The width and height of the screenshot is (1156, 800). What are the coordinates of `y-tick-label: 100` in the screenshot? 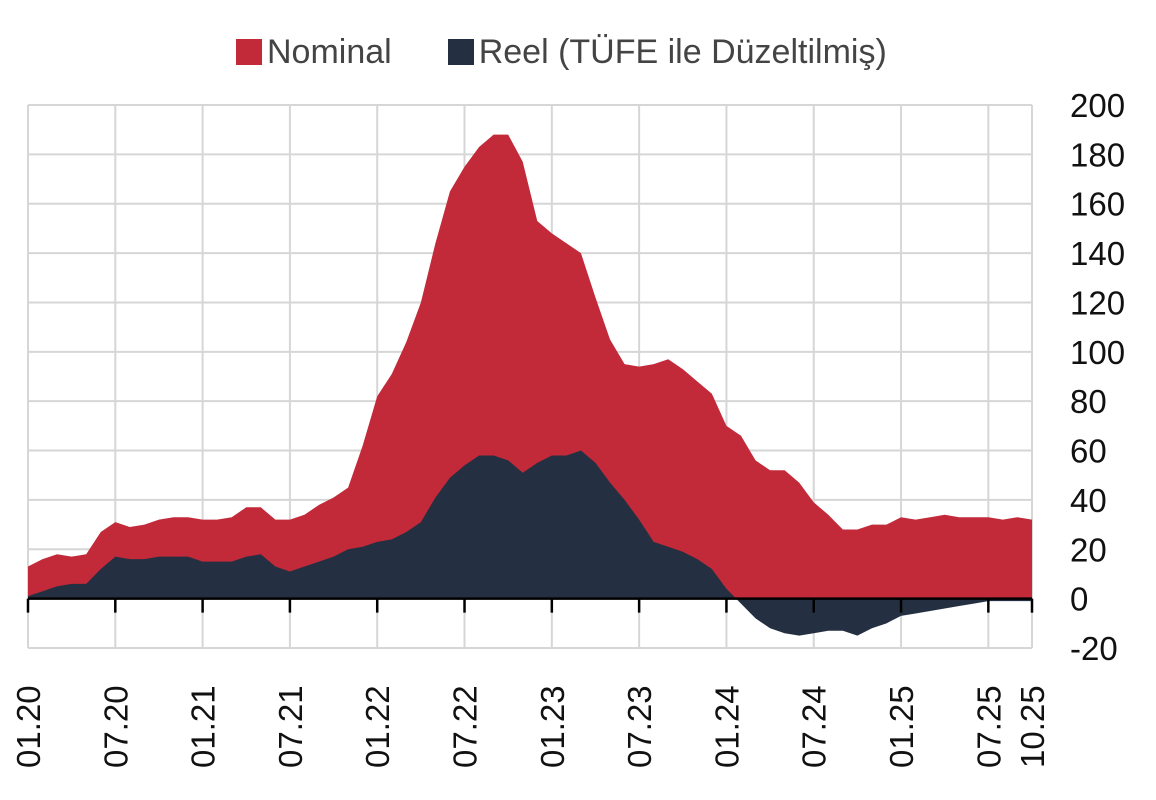 It's located at (1097, 352).